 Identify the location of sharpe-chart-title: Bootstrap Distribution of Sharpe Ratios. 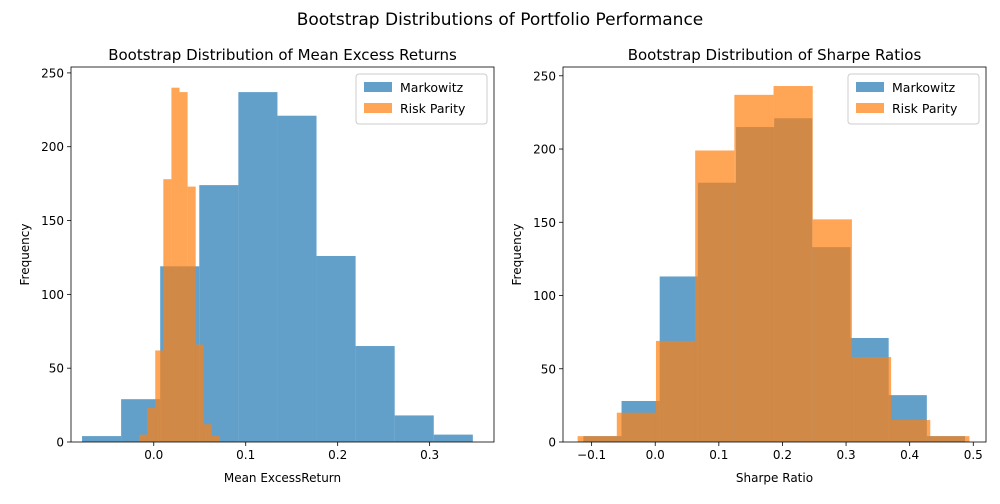
(775, 55).